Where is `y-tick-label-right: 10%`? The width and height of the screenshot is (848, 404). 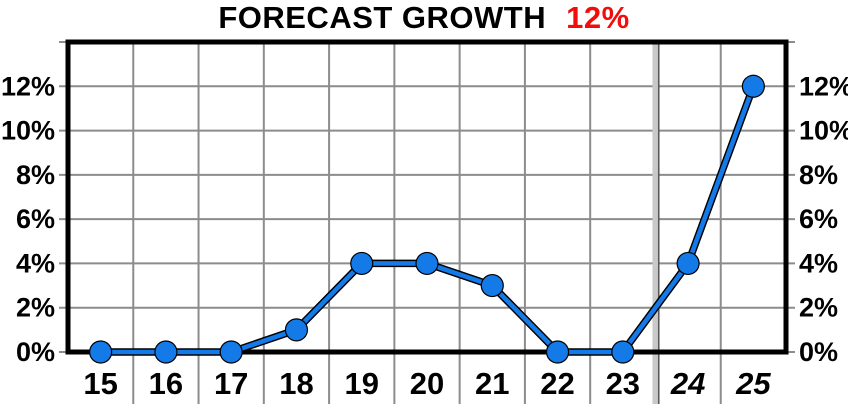 y-tick-label-right: 10% is located at coordinates (823, 131).